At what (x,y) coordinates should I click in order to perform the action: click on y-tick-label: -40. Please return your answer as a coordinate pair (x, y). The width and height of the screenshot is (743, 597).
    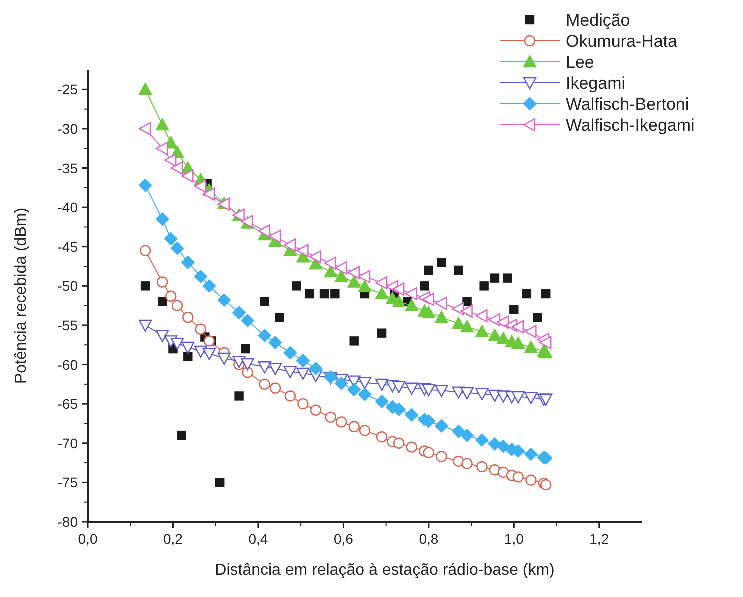
    Looking at the image, I should click on (68, 208).